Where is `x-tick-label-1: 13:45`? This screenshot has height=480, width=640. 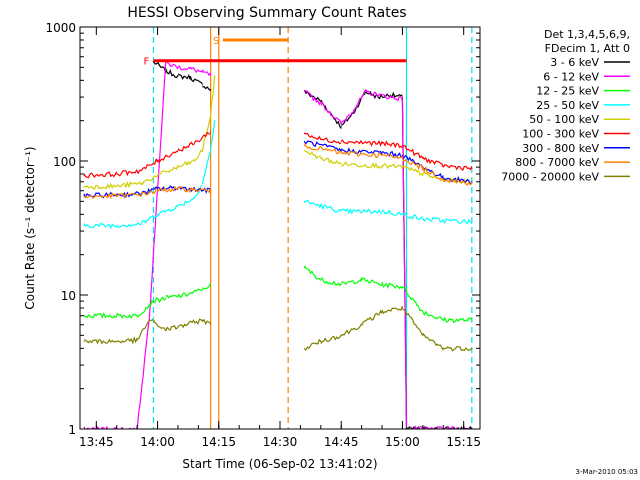
x-tick-label-1: 13:45 is located at coordinates (96, 442).